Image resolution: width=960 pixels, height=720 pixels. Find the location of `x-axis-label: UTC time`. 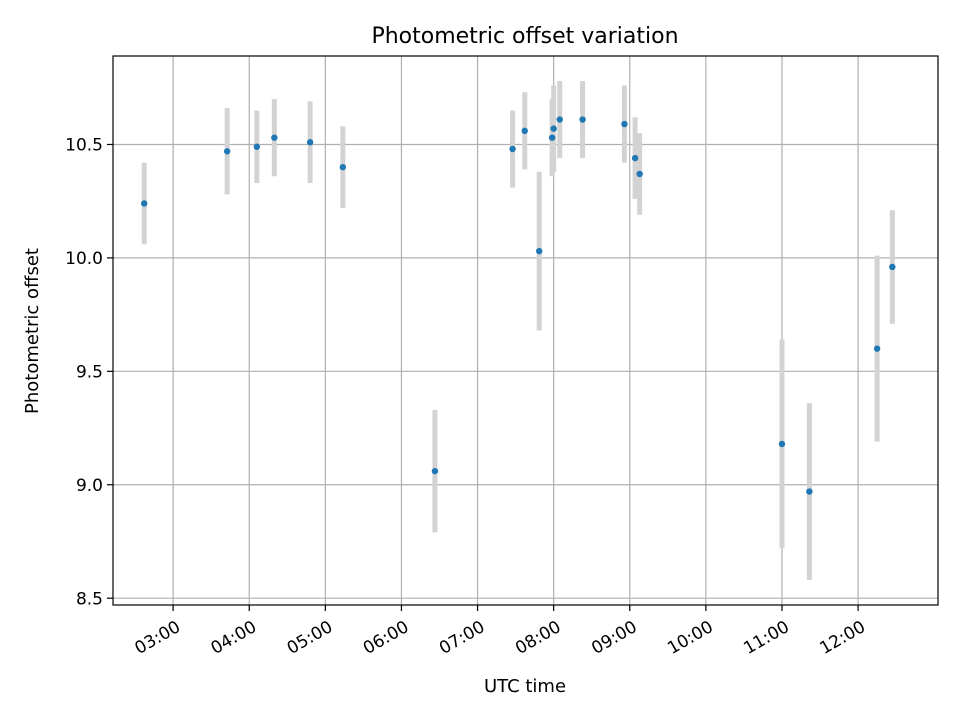

x-axis-label: UTC time is located at coordinates (525, 686).